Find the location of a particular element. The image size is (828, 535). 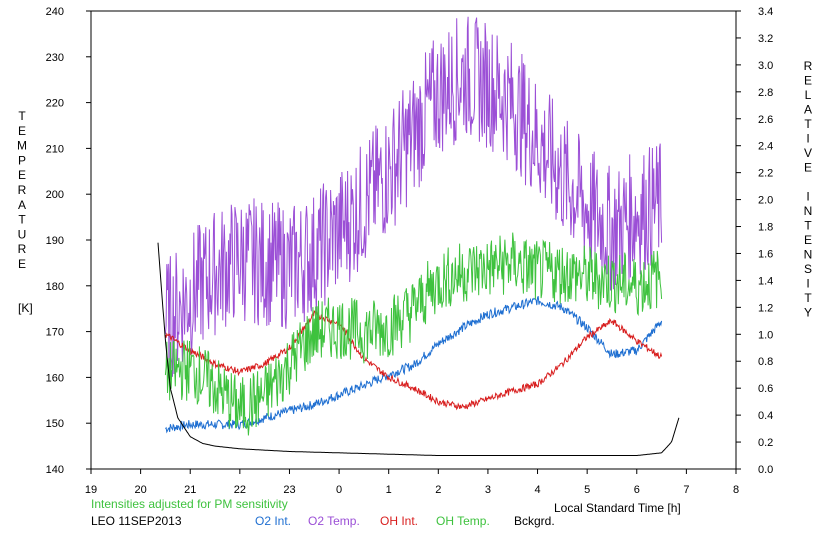

right-axis-letter: L is located at coordinates (808, 95).